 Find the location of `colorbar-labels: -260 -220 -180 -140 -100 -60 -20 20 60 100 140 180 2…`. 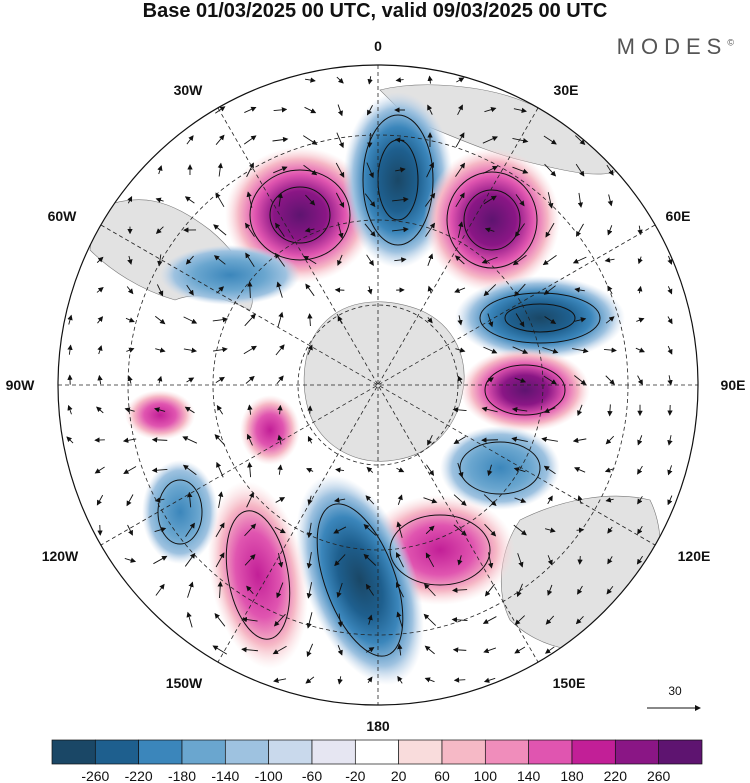

colorbar-labels: -260 -220 -180 -140 -100 -60 -20 20 60 100 140 180 2… is located at coordinates (375, 775).